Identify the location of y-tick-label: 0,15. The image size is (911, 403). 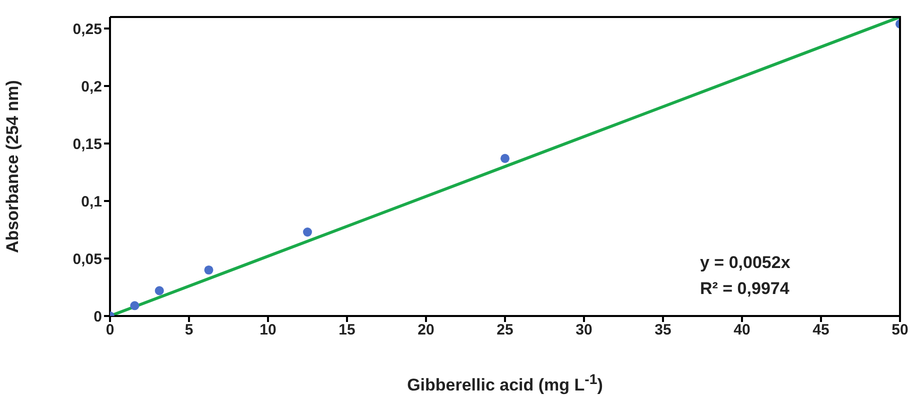
(87, 144).